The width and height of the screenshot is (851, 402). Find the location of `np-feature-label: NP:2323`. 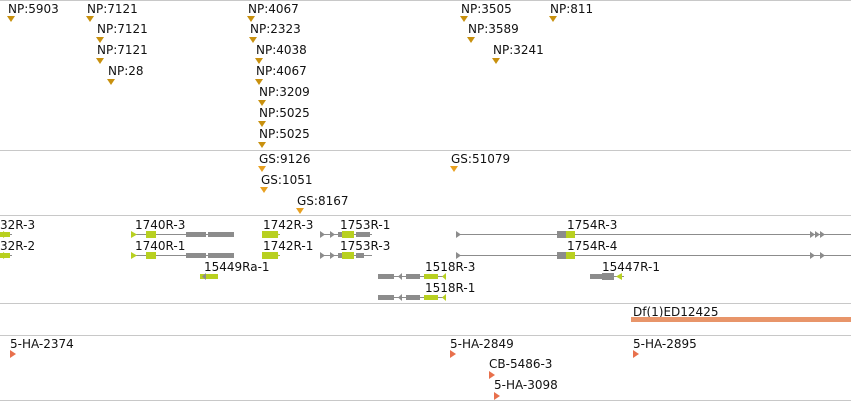

np-feature-label: NP:2323 is located at coordinates (275, 29).